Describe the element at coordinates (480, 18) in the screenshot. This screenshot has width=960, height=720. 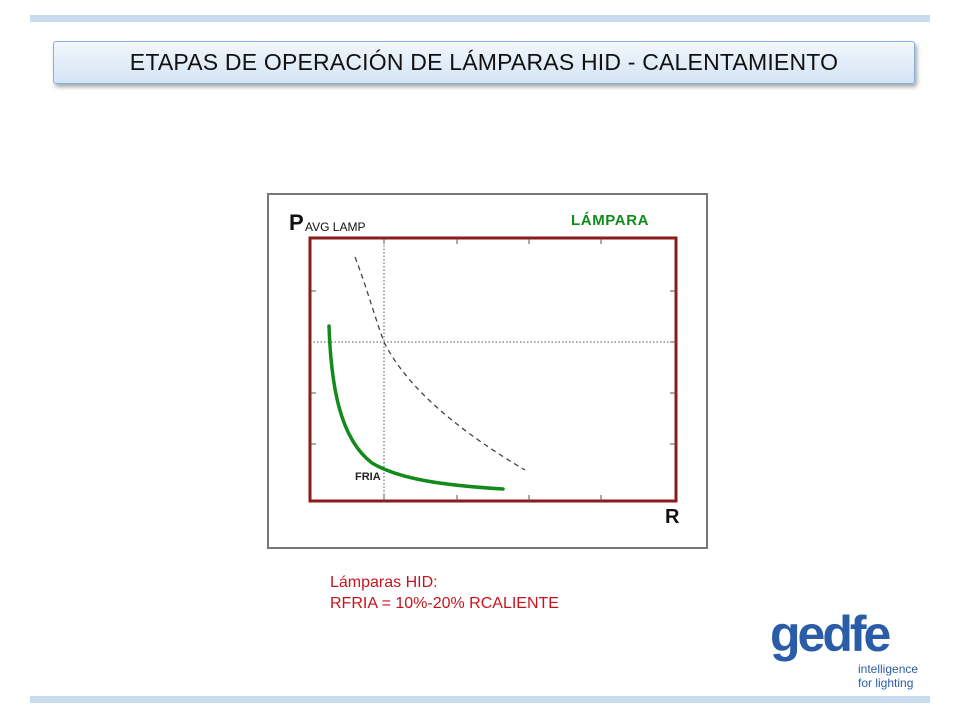
I see `top-rule` at that location.